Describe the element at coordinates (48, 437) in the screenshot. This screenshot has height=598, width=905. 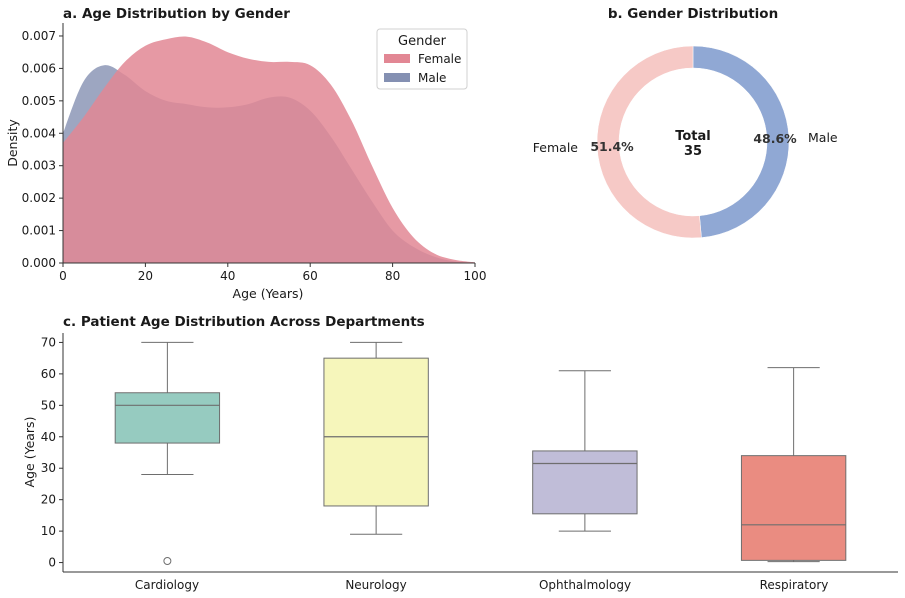
I see `boxplot-y-tick-label: 40` at that location.